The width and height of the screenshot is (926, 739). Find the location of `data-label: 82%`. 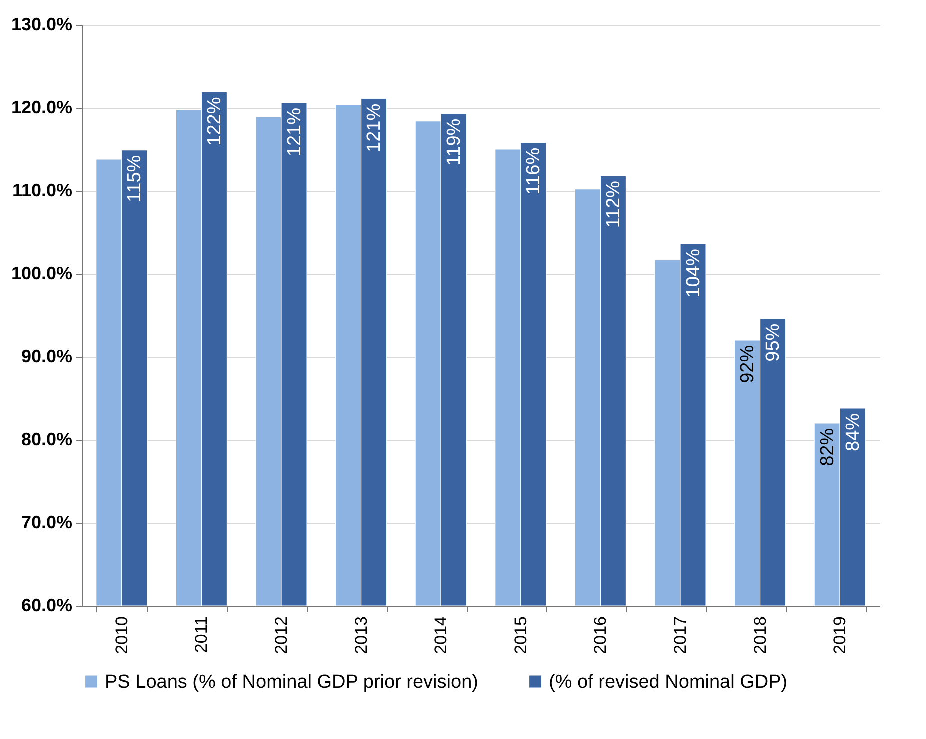

data-label: 82% is located at coordinates (827, 447).